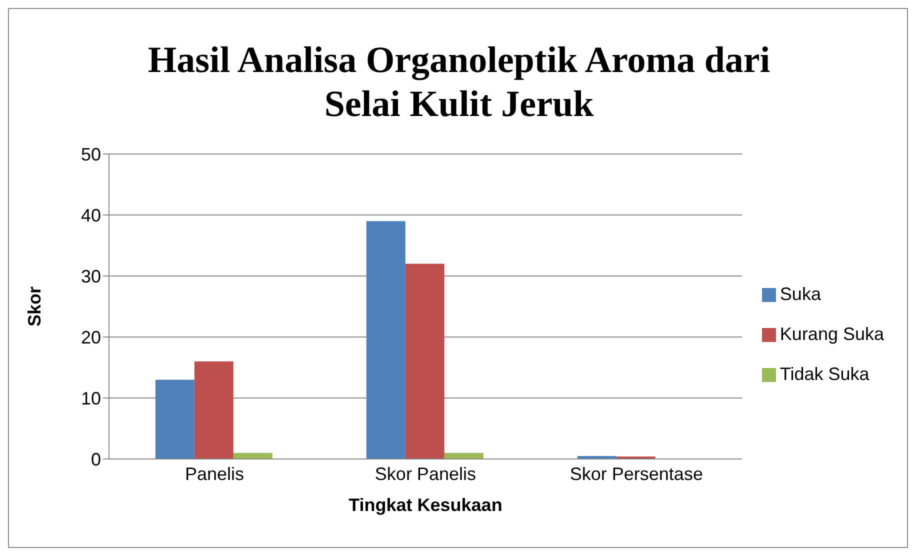  Describe the element at coordinates (34, 306) in the screenshot. I see `y-axis-title: Skor` at that location.